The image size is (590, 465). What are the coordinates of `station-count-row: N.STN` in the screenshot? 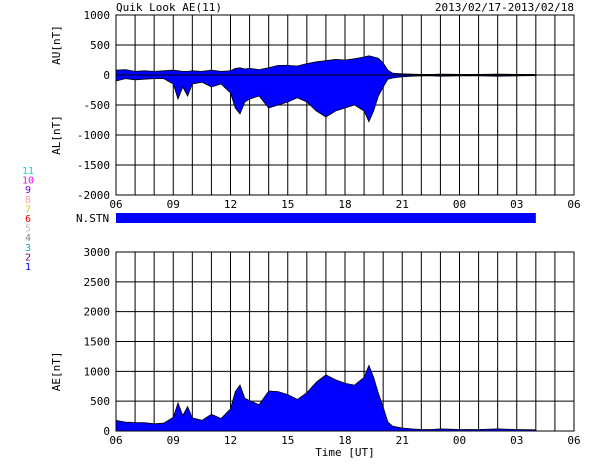 It's located at (306, 218).